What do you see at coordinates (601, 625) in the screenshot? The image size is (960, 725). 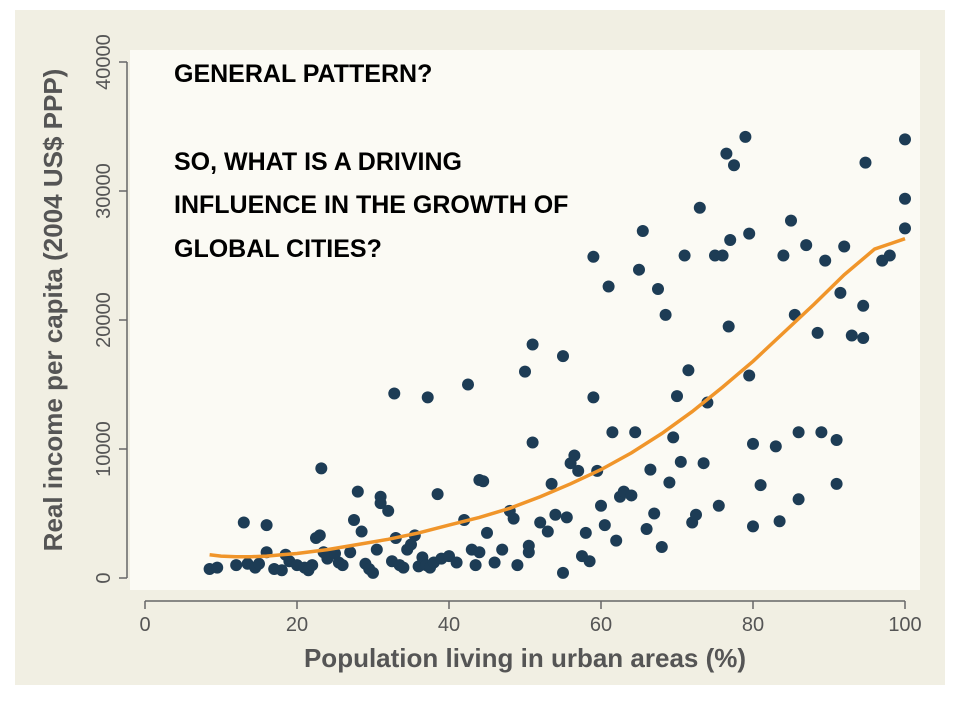 I see `x-tick-label: 60` at bounding box center [601, 625].